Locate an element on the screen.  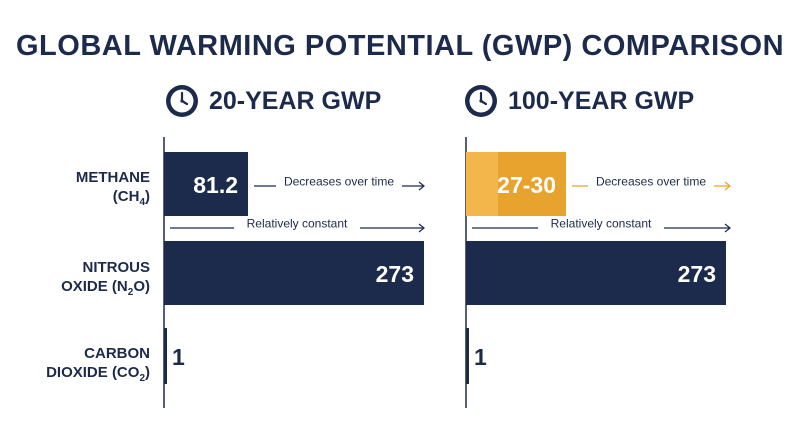
row-label-line1: METHANE is located at coordinates (112, 177).